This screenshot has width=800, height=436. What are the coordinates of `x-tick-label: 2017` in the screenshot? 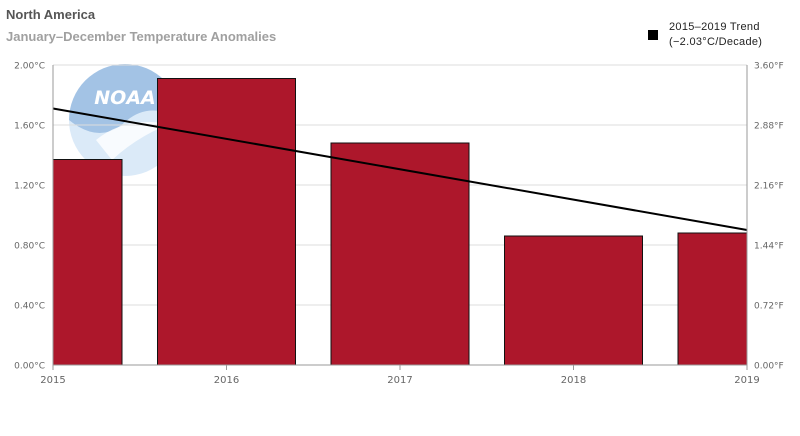 It's located at (399, 380).